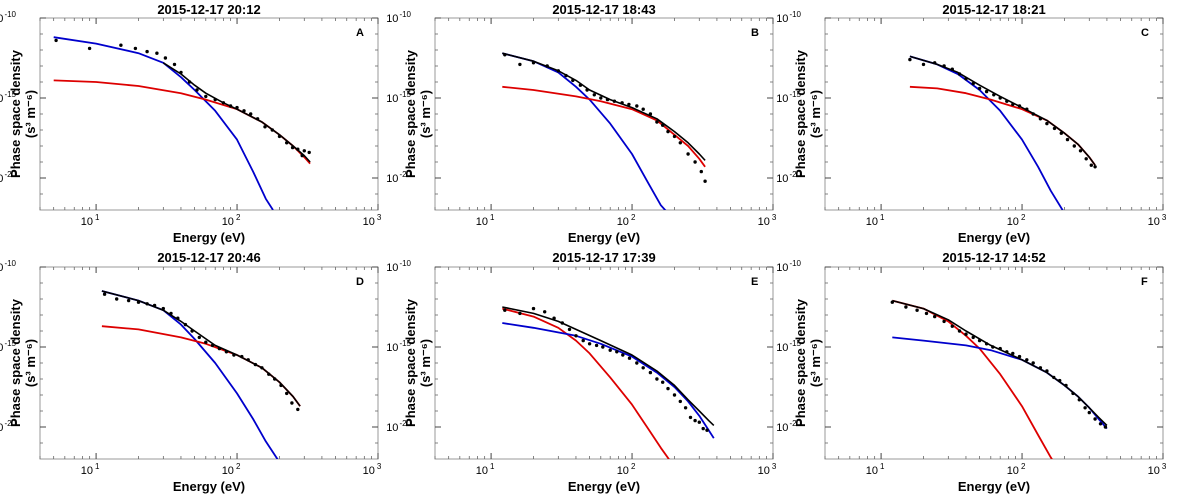 Image resolution: width=1200 pixels, height=497 pixels. I want to click on y-axis-units: (s³ m⁻⁶), so click(425, 114).